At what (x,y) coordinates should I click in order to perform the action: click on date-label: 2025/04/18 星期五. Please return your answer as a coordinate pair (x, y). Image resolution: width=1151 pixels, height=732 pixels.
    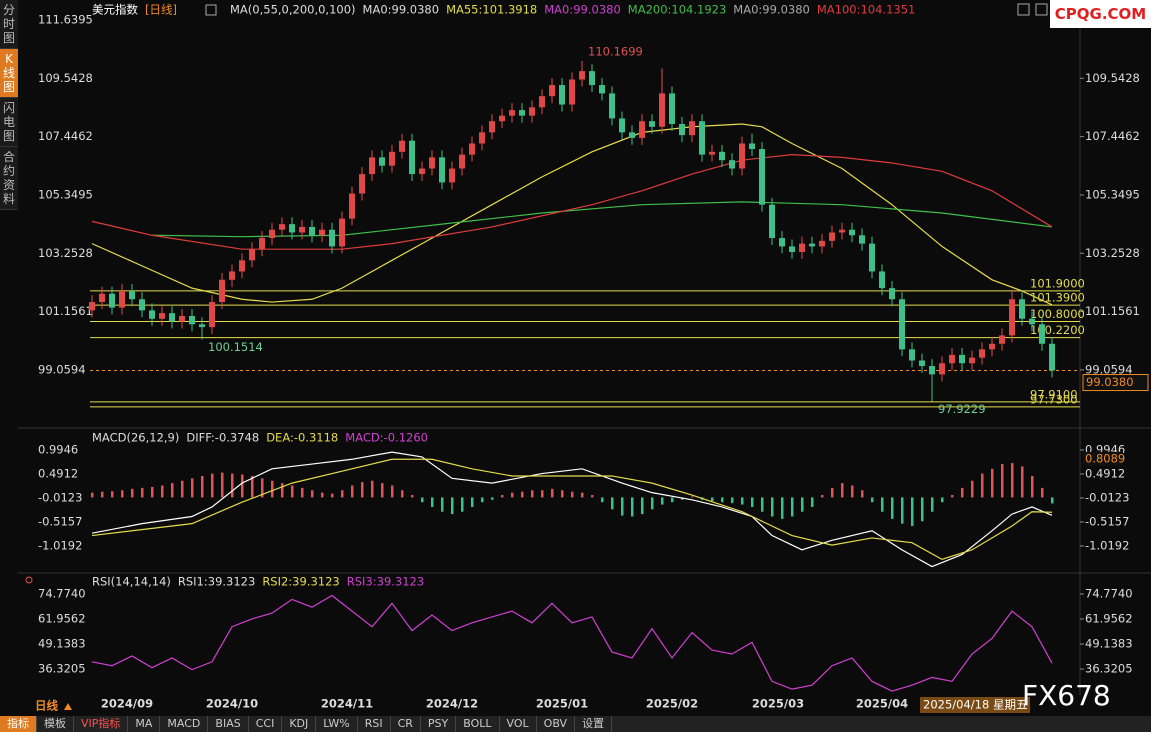
    Looking at the image, I should click on (975, 705).